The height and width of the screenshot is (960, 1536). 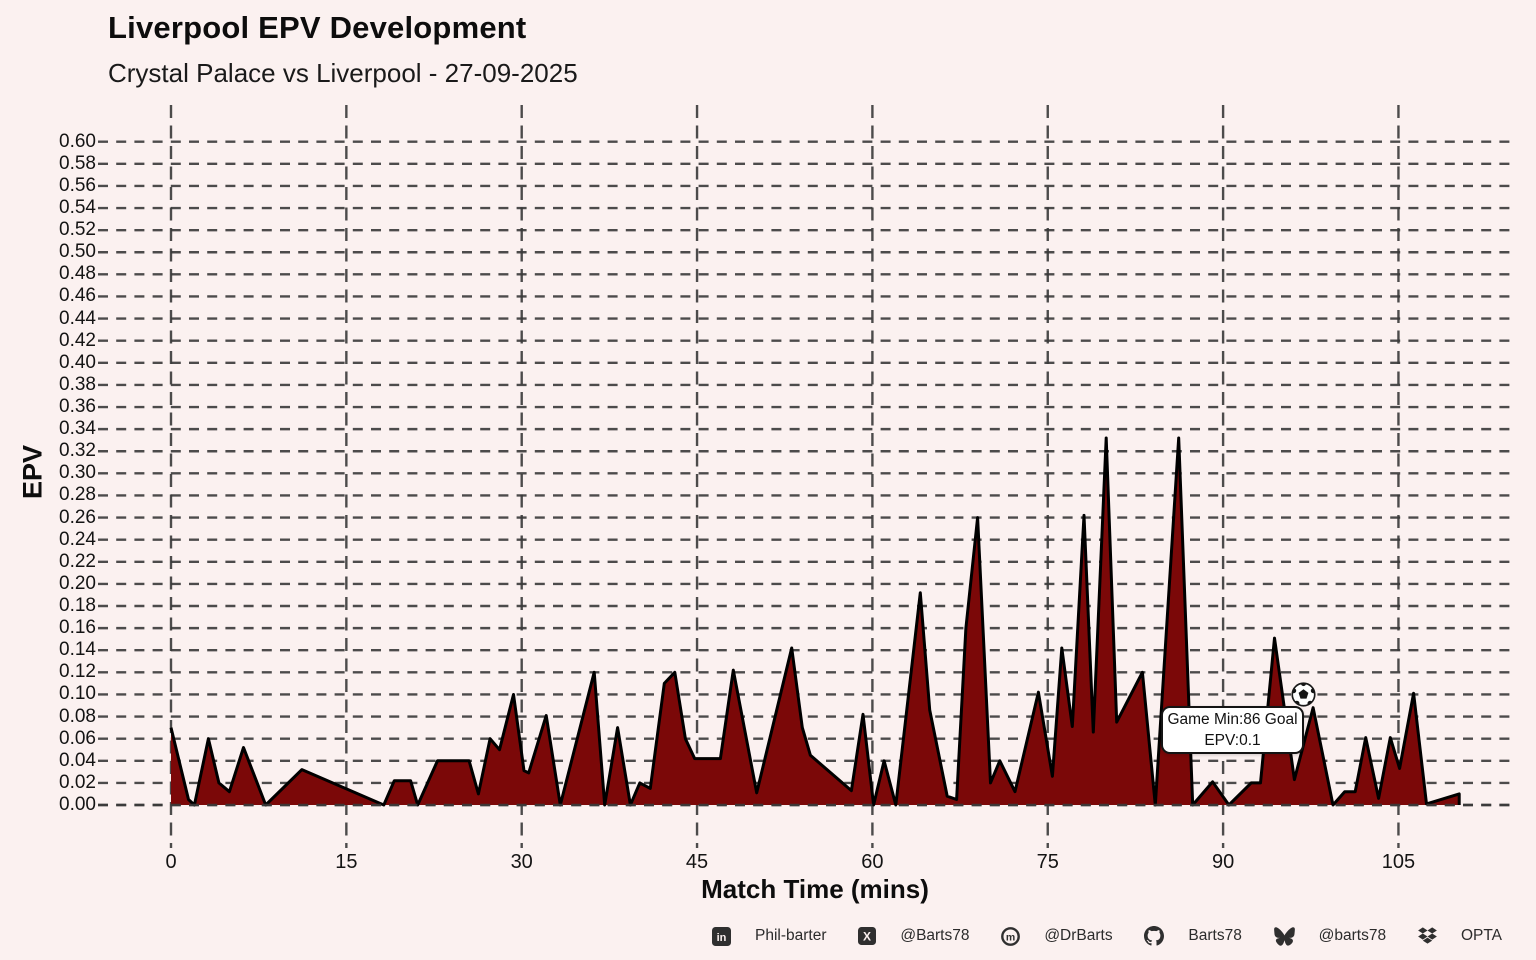 I want to click on y-tick-label: 0.32, so click(x=77, y=451).